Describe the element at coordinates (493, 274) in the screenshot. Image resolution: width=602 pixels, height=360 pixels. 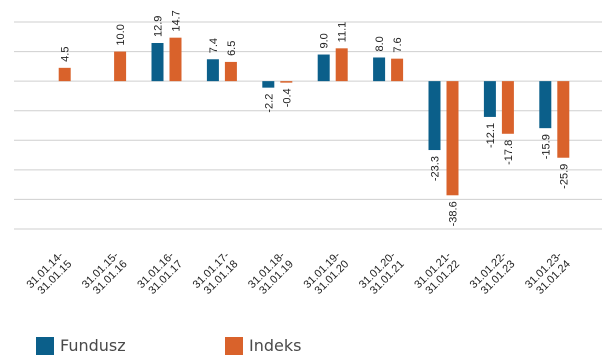
I see `x-tick-label: 31.01.22-31.01.23` at that location.